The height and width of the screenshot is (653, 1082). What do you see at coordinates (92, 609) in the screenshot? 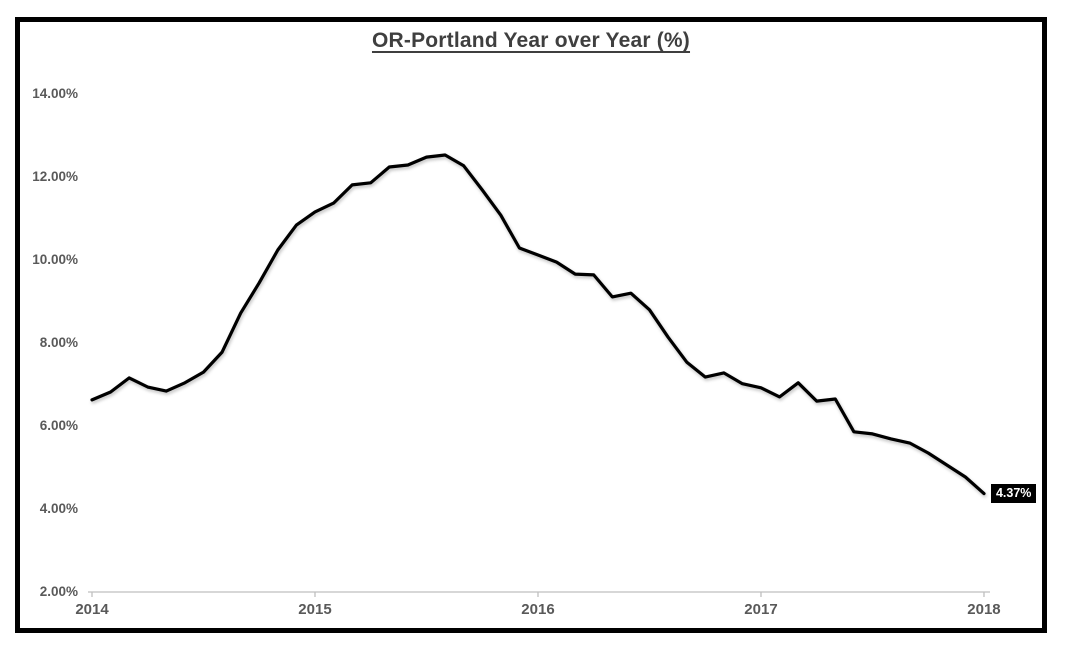
I see `x-tick-label: 2014` at bounding box center [92, 609].